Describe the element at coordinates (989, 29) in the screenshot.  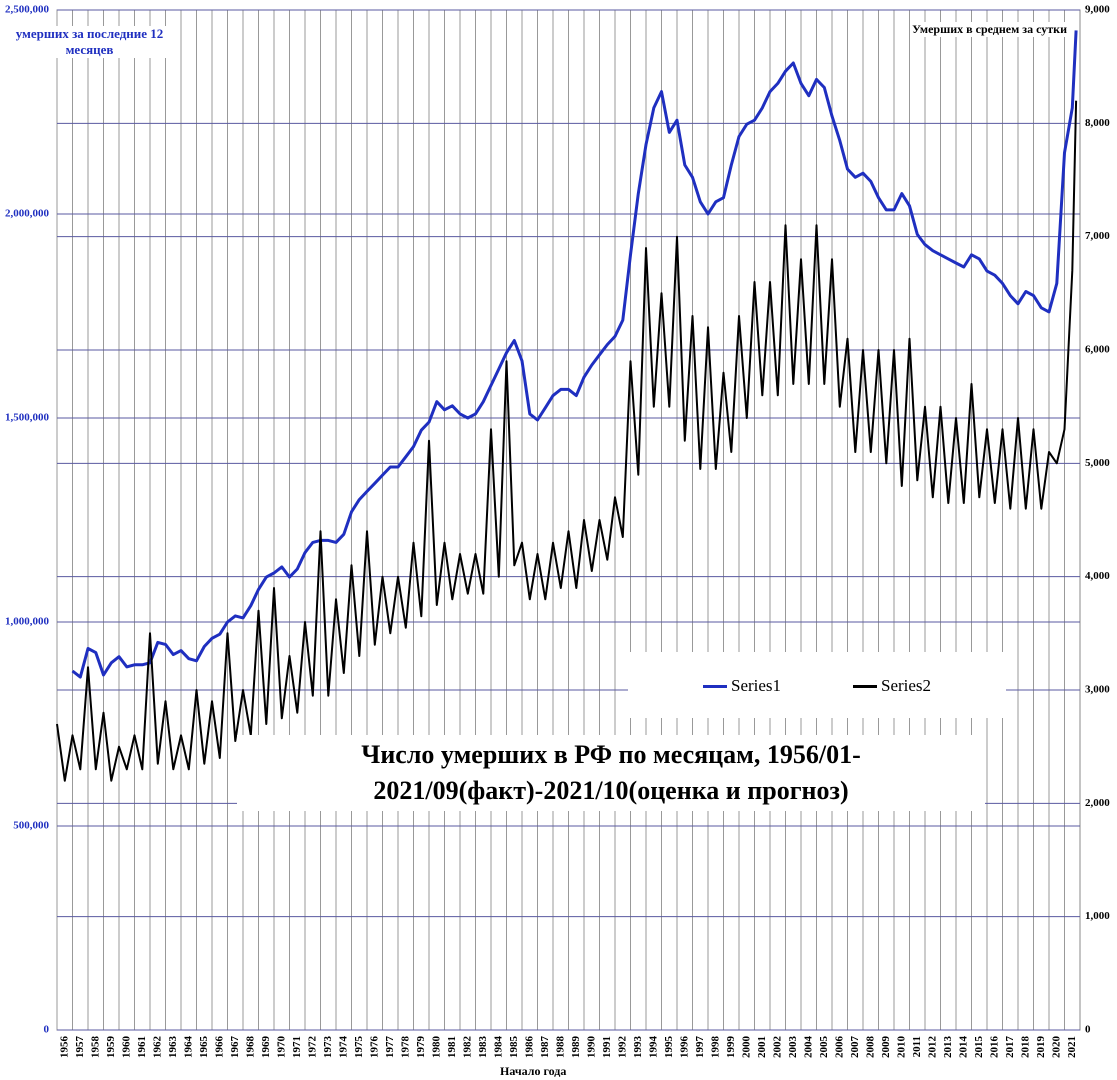
I see `y2-axis-label: Умерших в среднем за сутки` at that location.